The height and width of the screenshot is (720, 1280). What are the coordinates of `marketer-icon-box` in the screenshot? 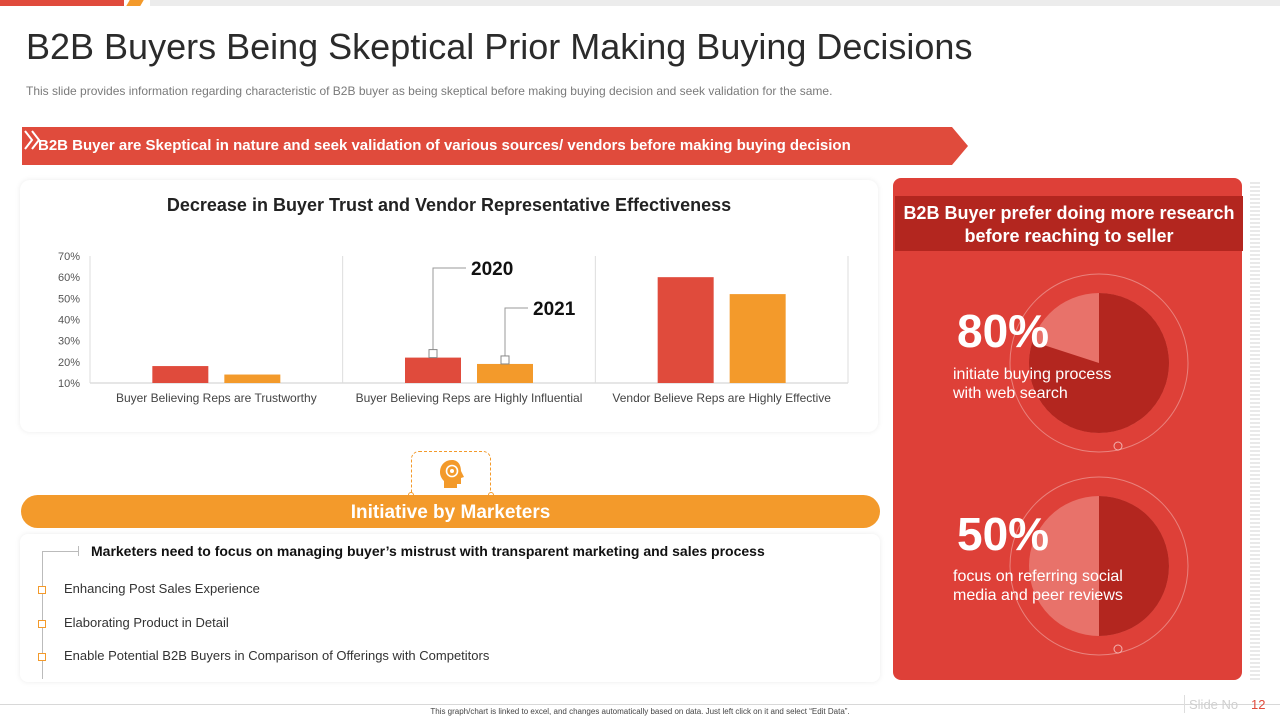 It's located at (451, 474).